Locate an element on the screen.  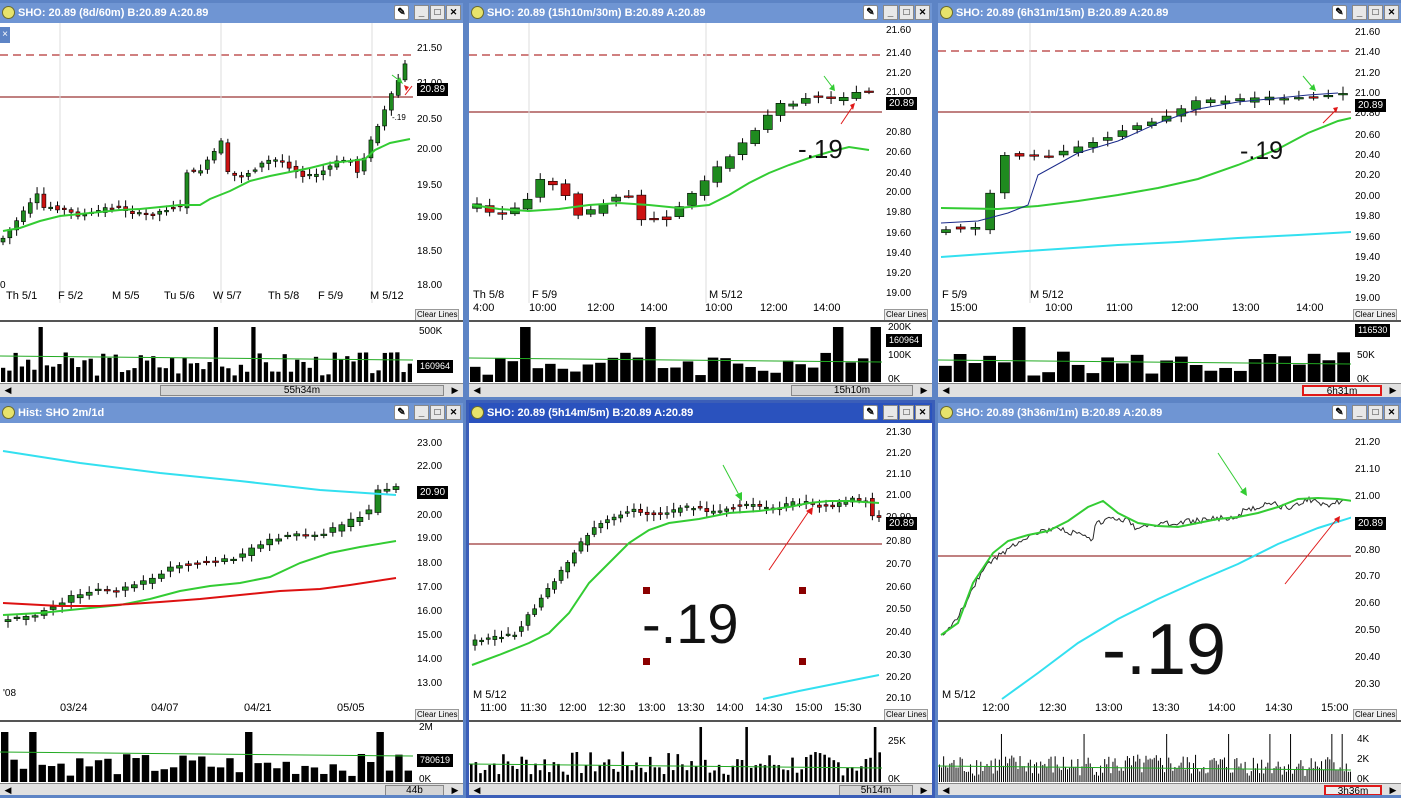
horizontal-scrollbar: ◀ 3h36m ▶ is located at coordinates (1169, 789).